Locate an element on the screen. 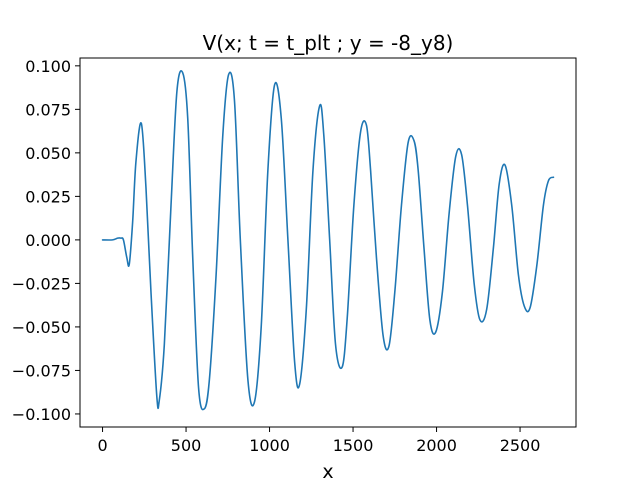 Image resolution: width=640 pixels, height=480 pixels. y-tick-label: 0.025 is located at coordinates (48, 196).